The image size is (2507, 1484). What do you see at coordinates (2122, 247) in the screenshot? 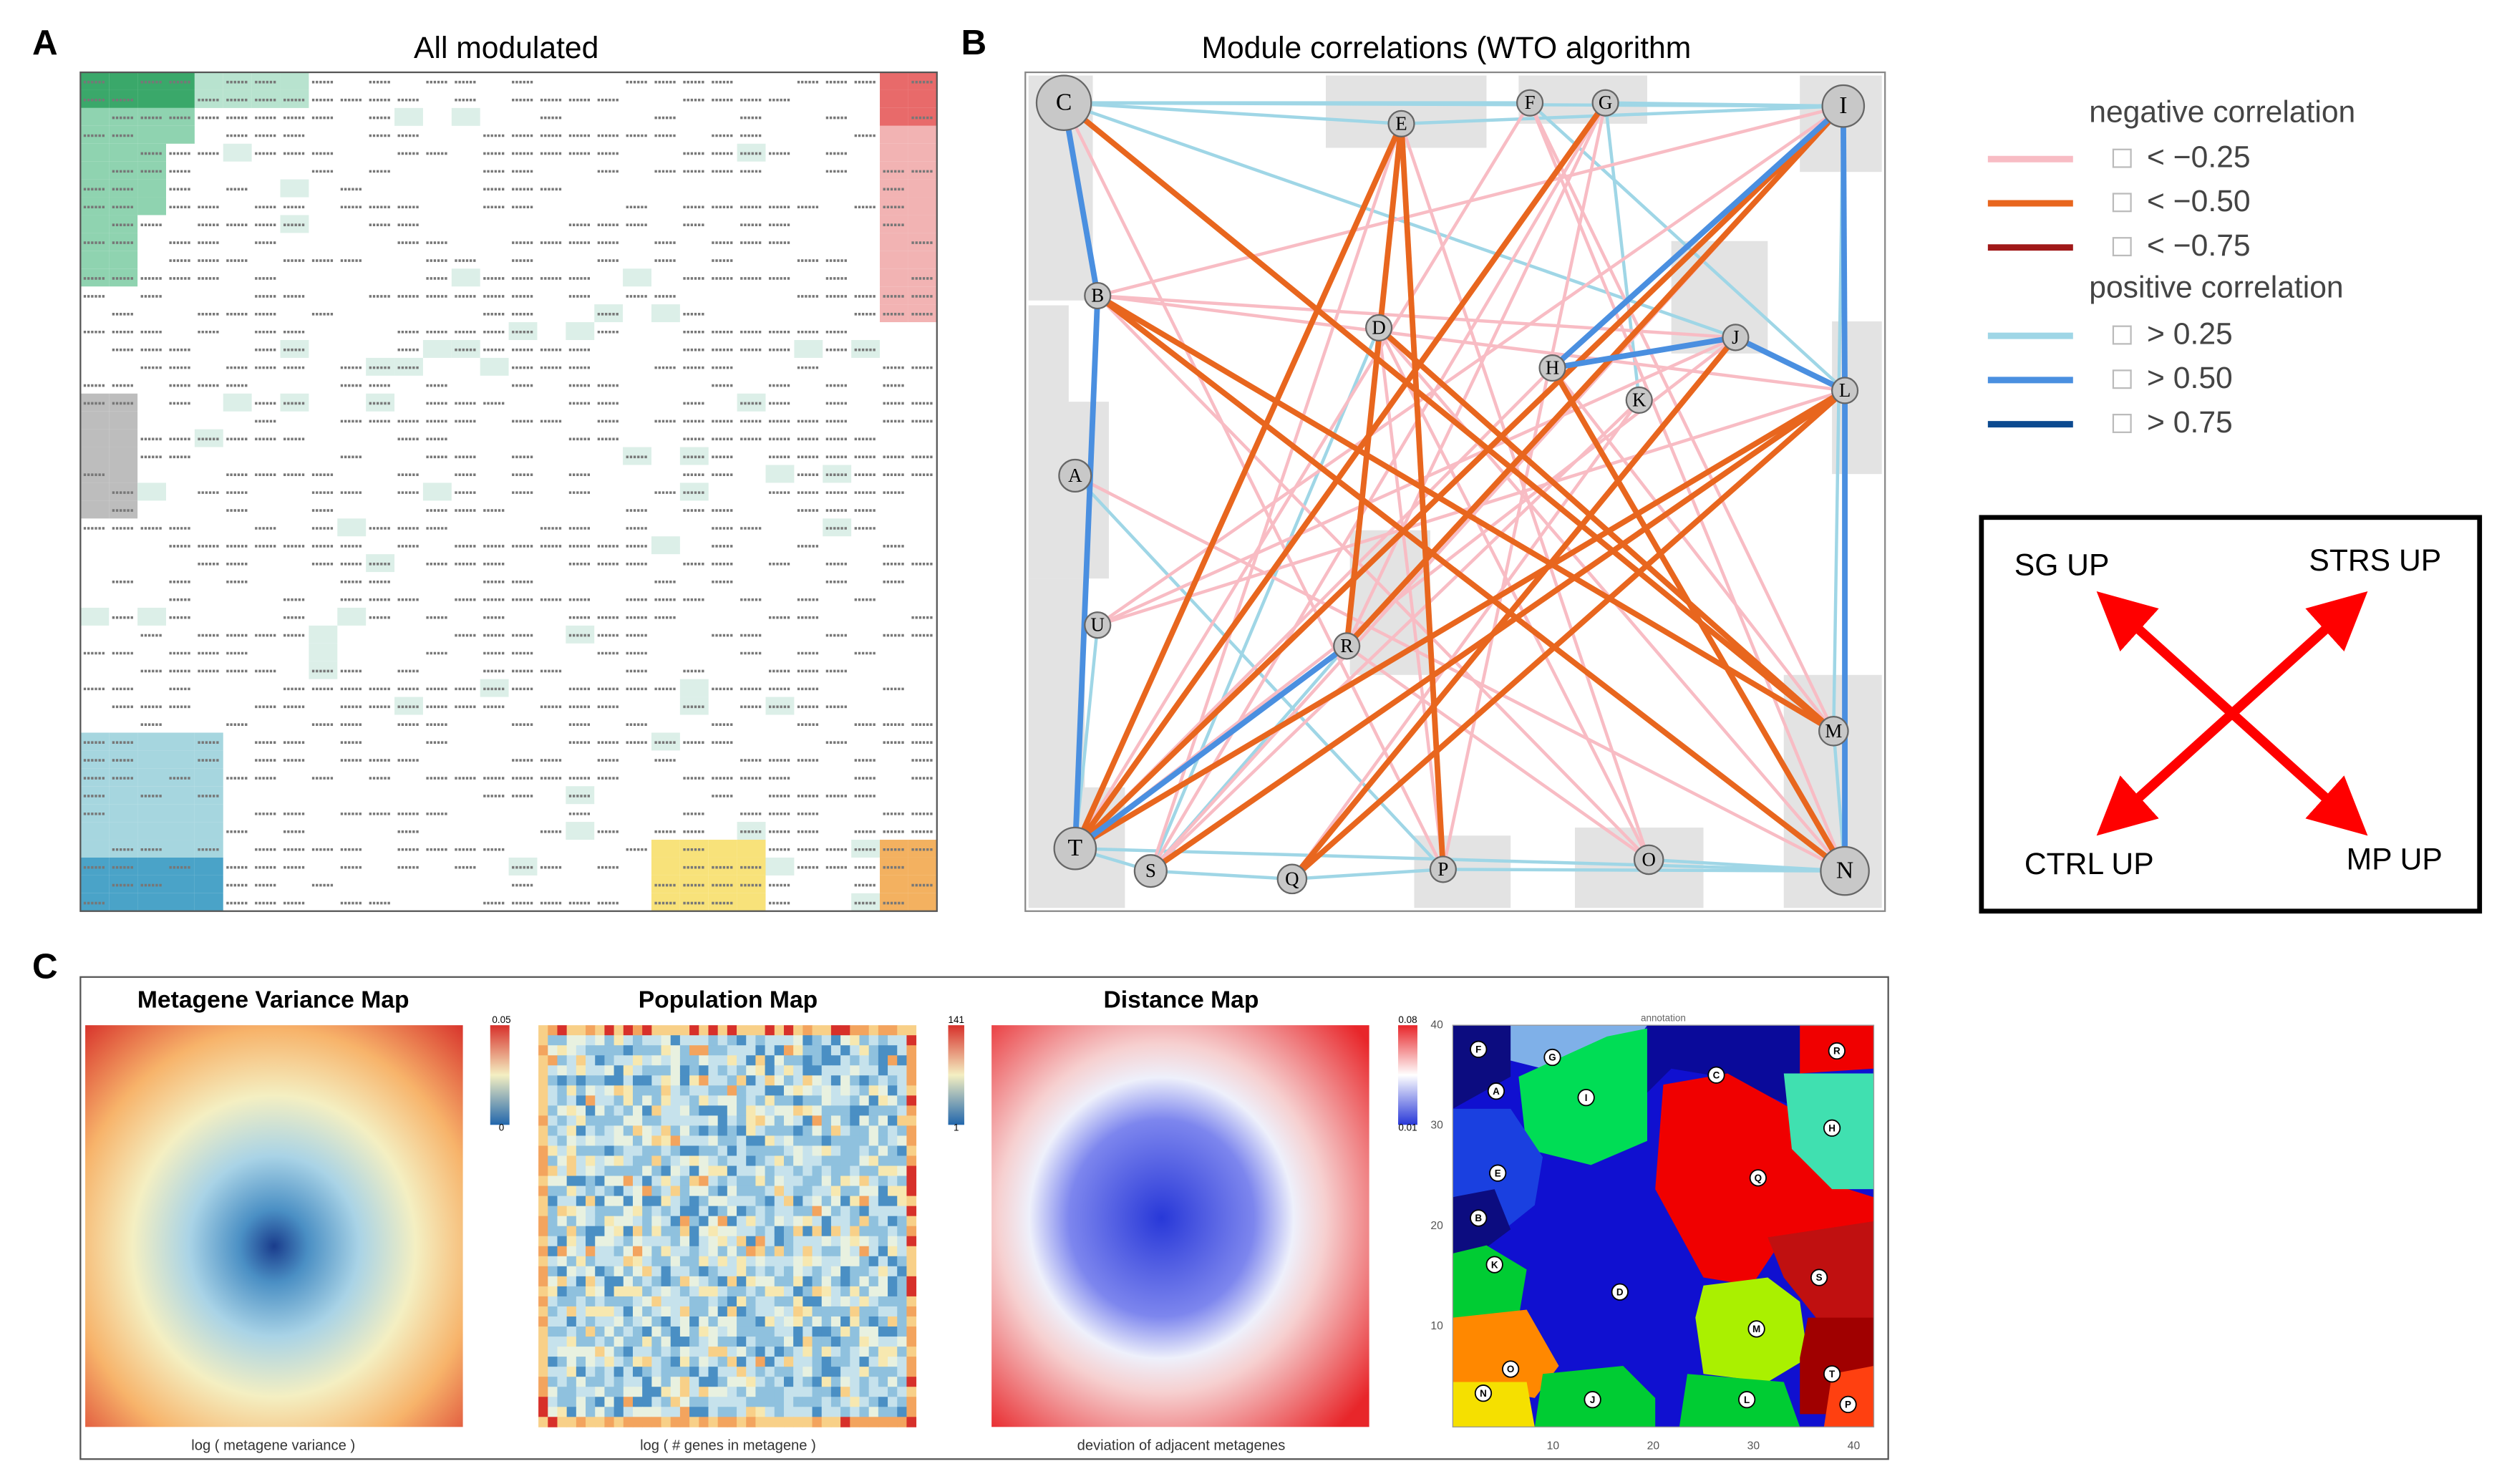
I see `legend-checkbox` at bounding box center [2122, 247].